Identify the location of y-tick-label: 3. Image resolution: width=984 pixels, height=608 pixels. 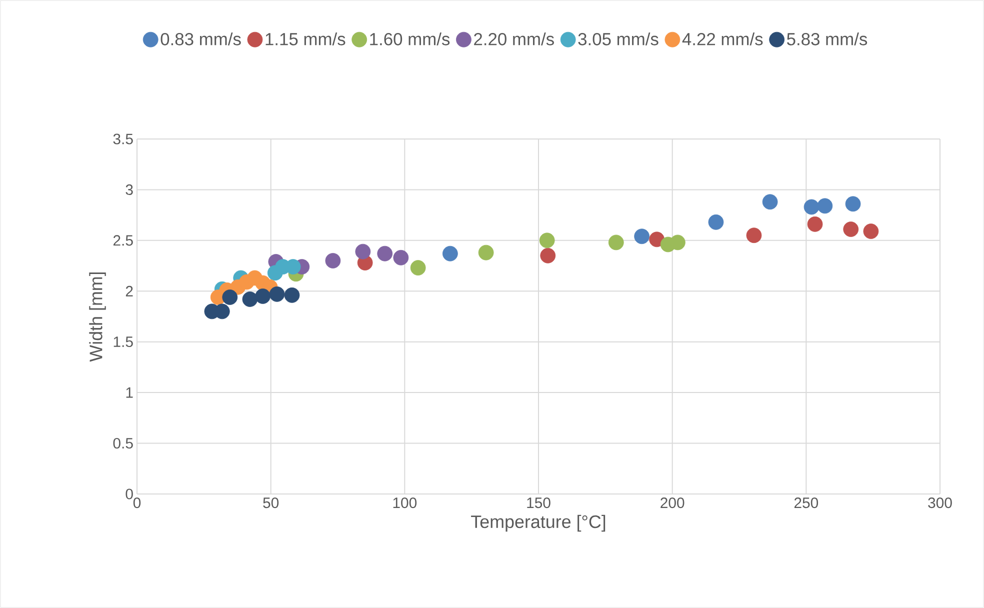
(129, 189).